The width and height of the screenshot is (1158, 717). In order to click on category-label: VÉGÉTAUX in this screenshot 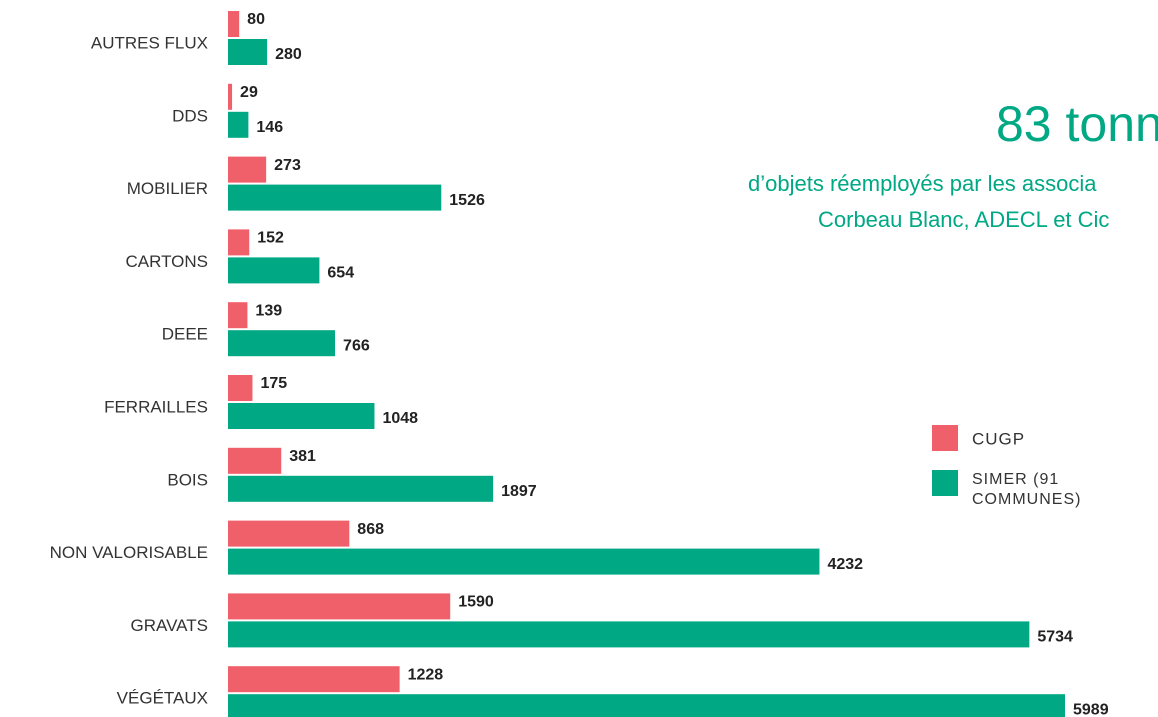, I will do `click(162, 698)`.